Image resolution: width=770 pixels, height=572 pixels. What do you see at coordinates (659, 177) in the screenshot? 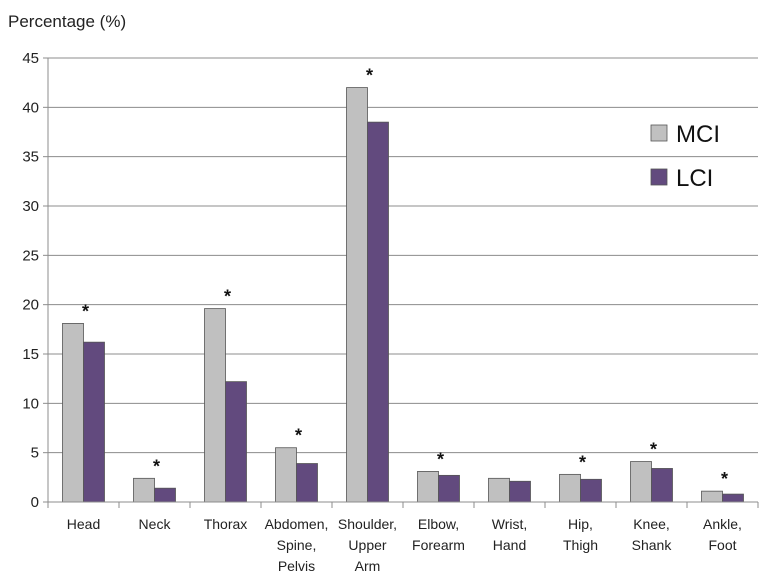
I see `legend-swatch-lci` at bounding box center [659, 177].